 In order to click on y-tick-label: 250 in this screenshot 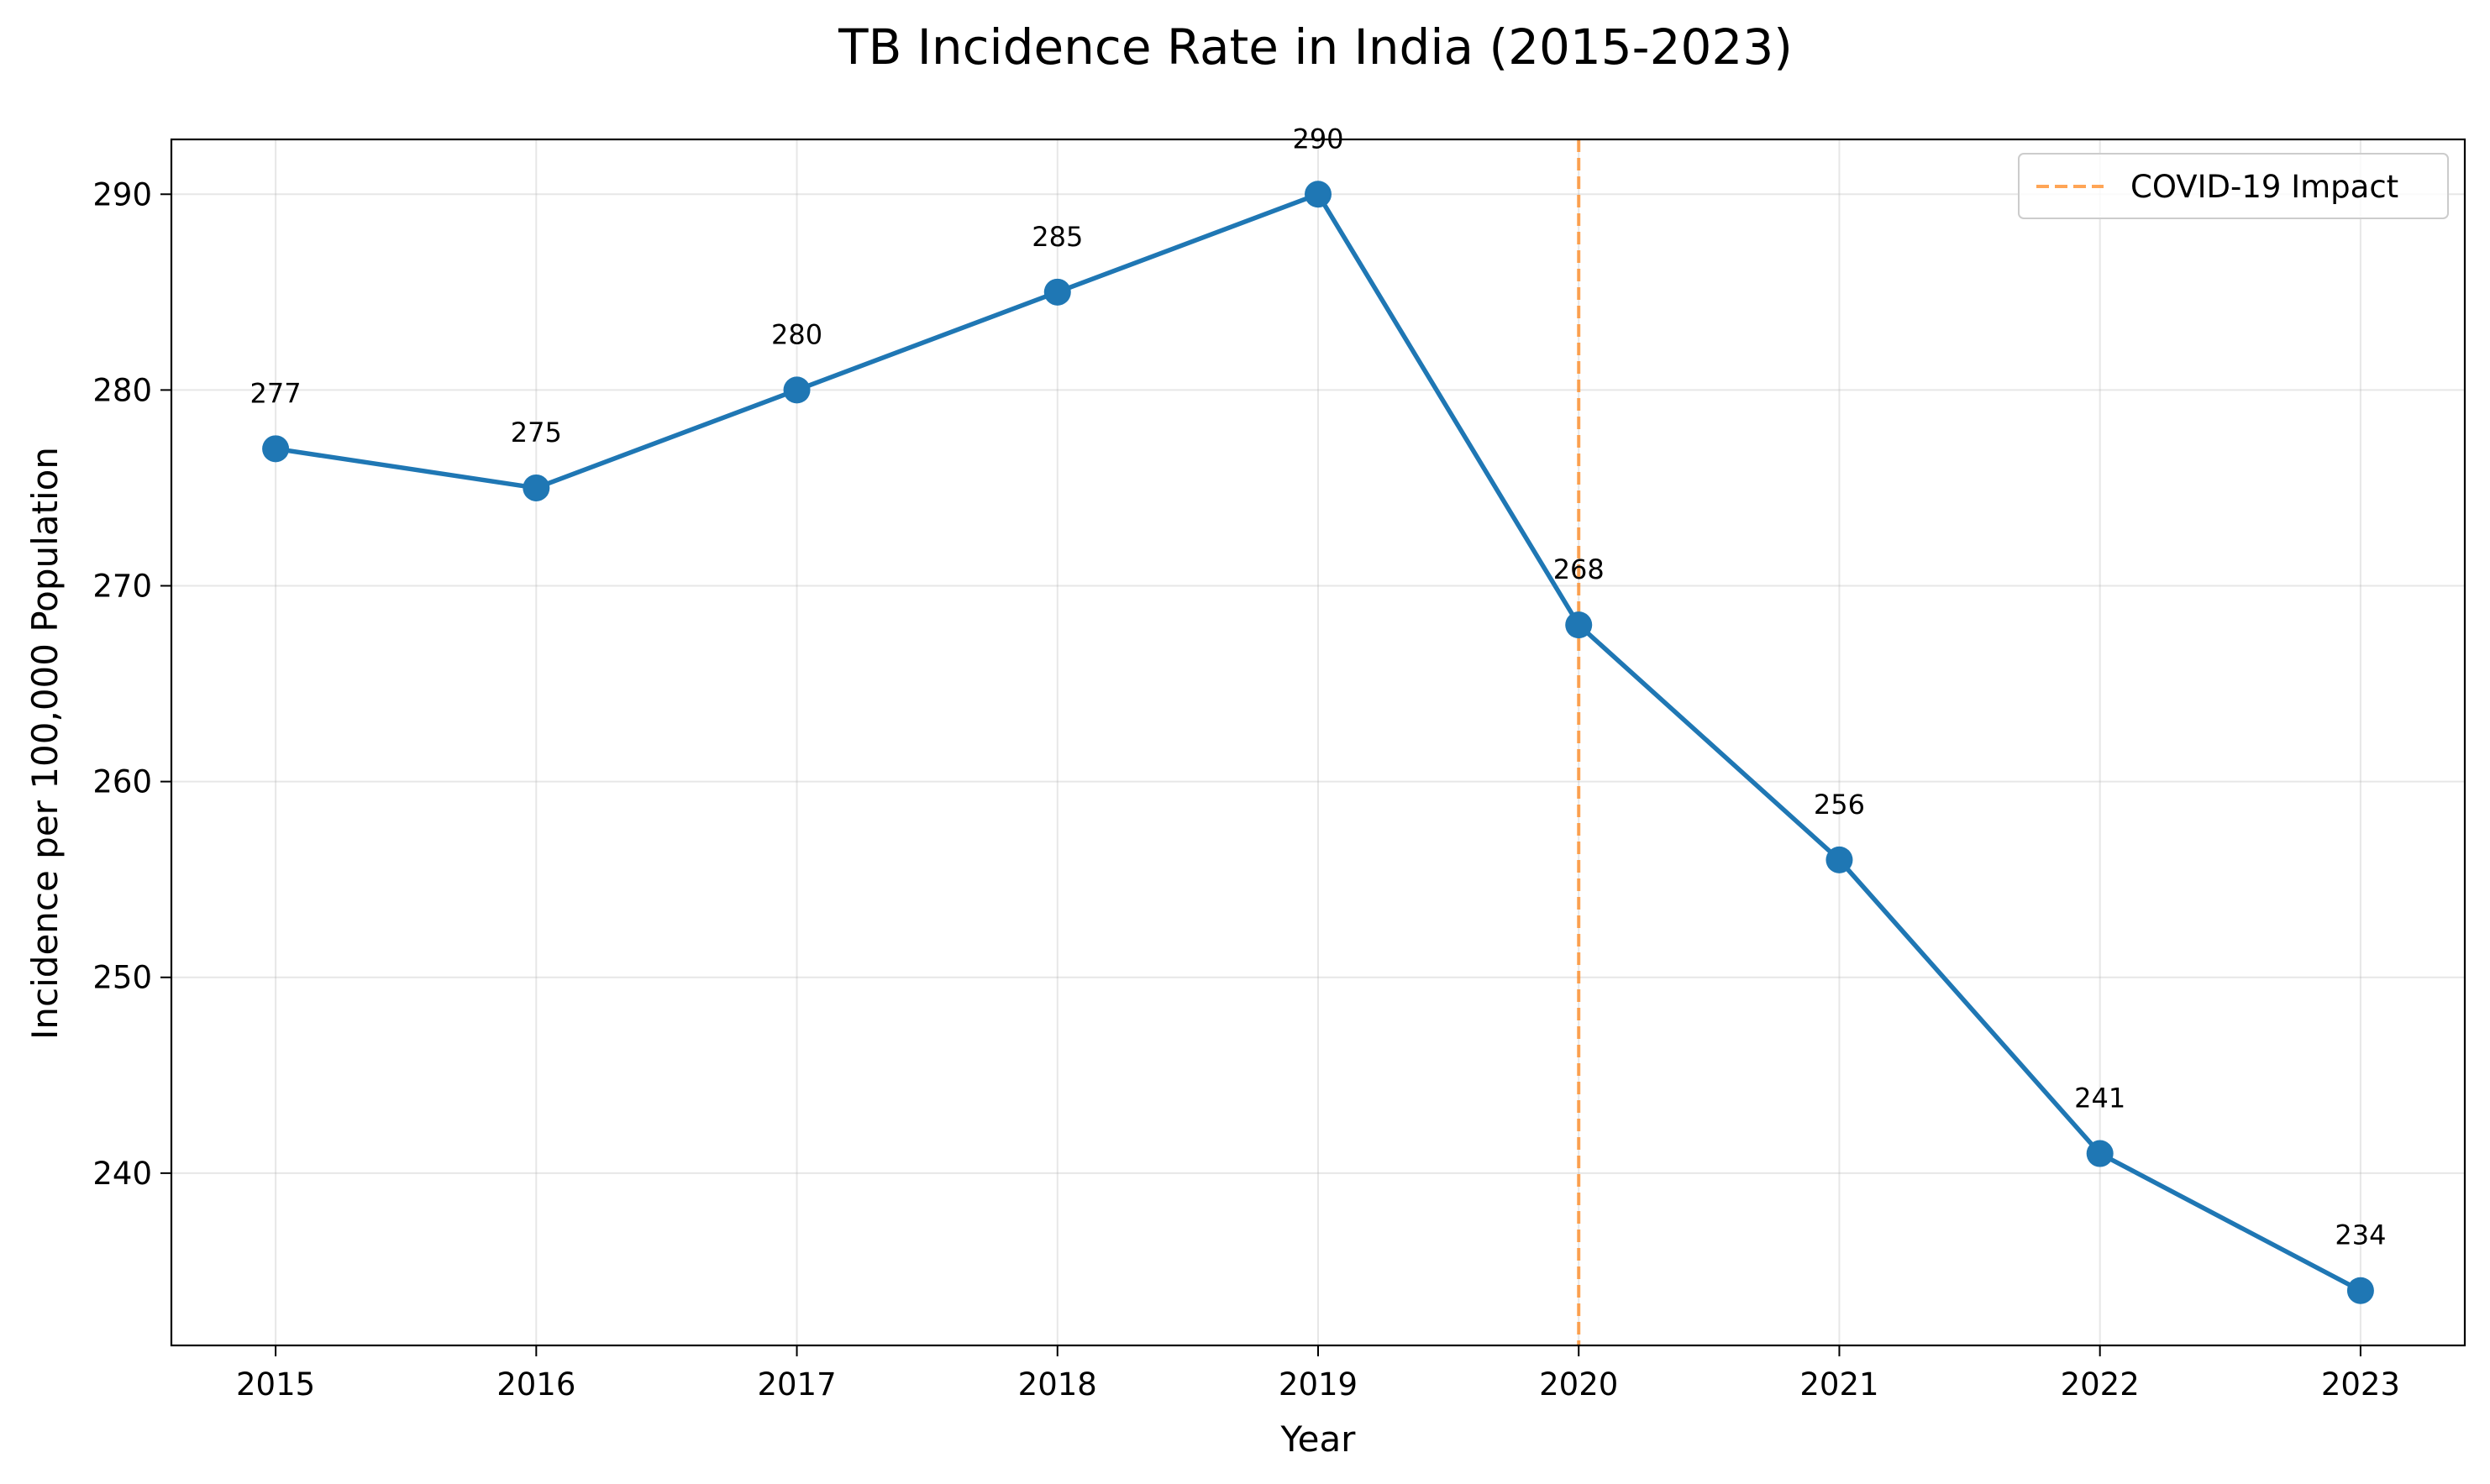, I will do `click(122, 978)`.